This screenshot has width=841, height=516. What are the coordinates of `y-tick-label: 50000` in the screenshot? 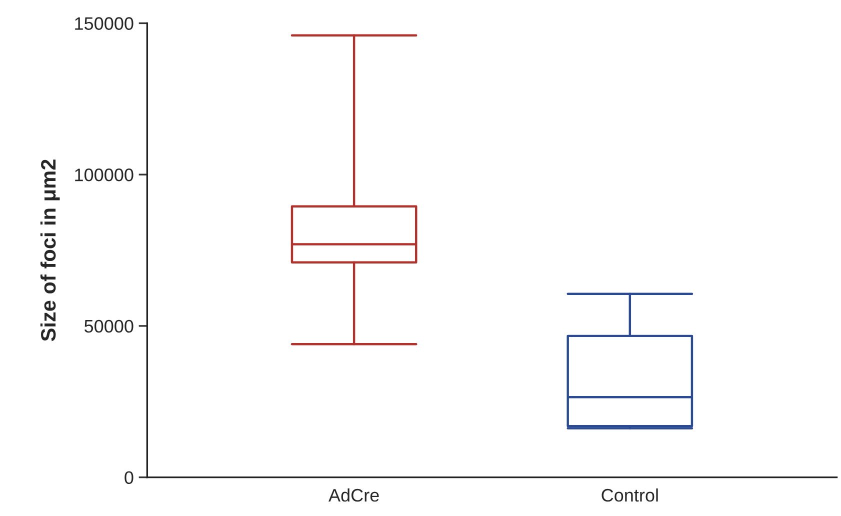 It's located at (109, 326).